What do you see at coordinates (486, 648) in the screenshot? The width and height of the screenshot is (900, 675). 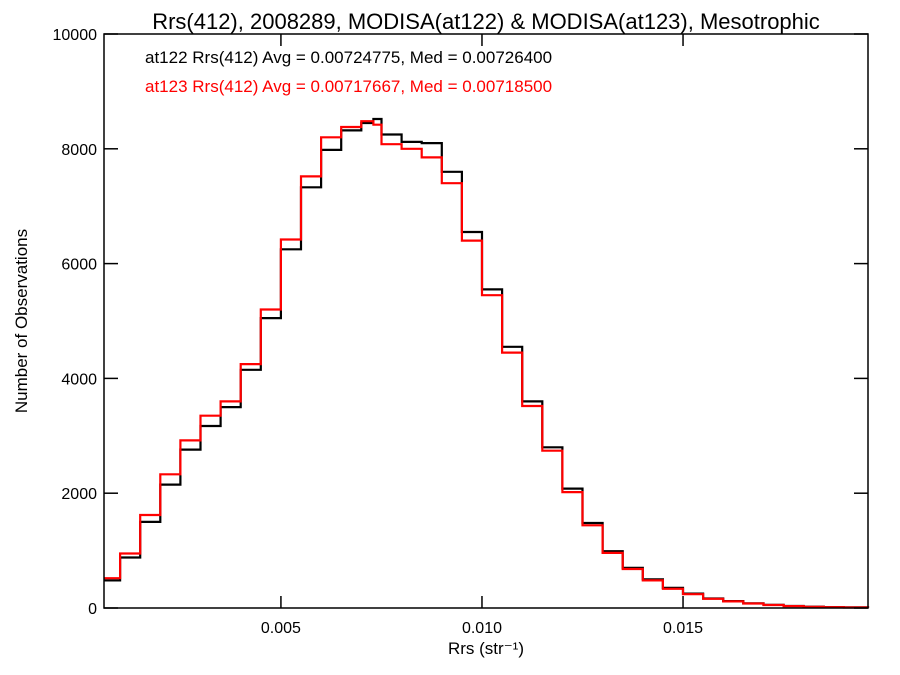 I see `x-axis-label: Rrs (str⁻¹)` at bounding box center [486, 648].